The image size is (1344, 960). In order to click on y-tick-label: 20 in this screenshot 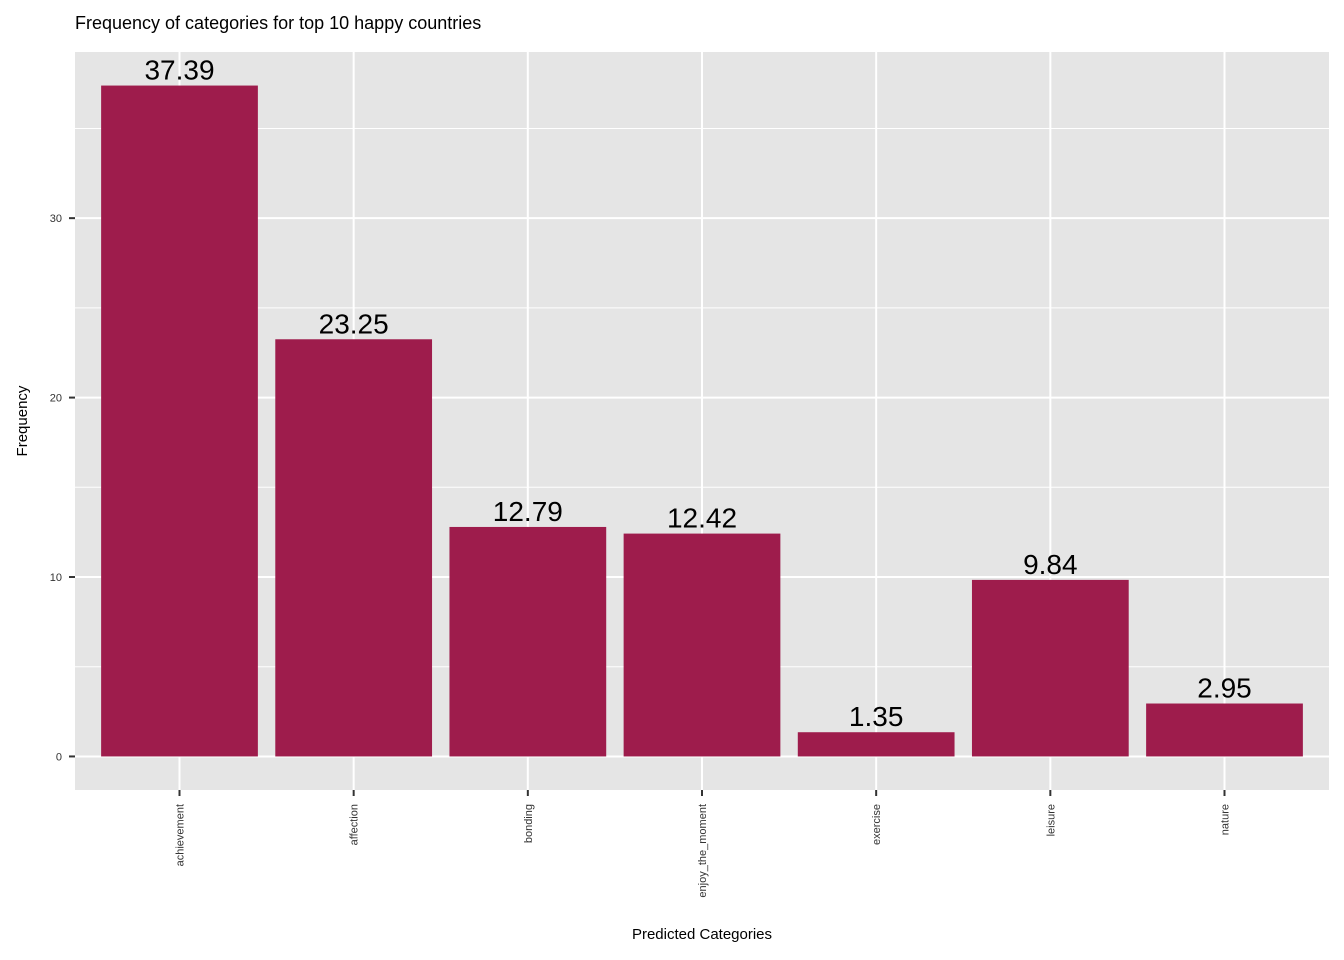, I will do `click(56, 399)`.